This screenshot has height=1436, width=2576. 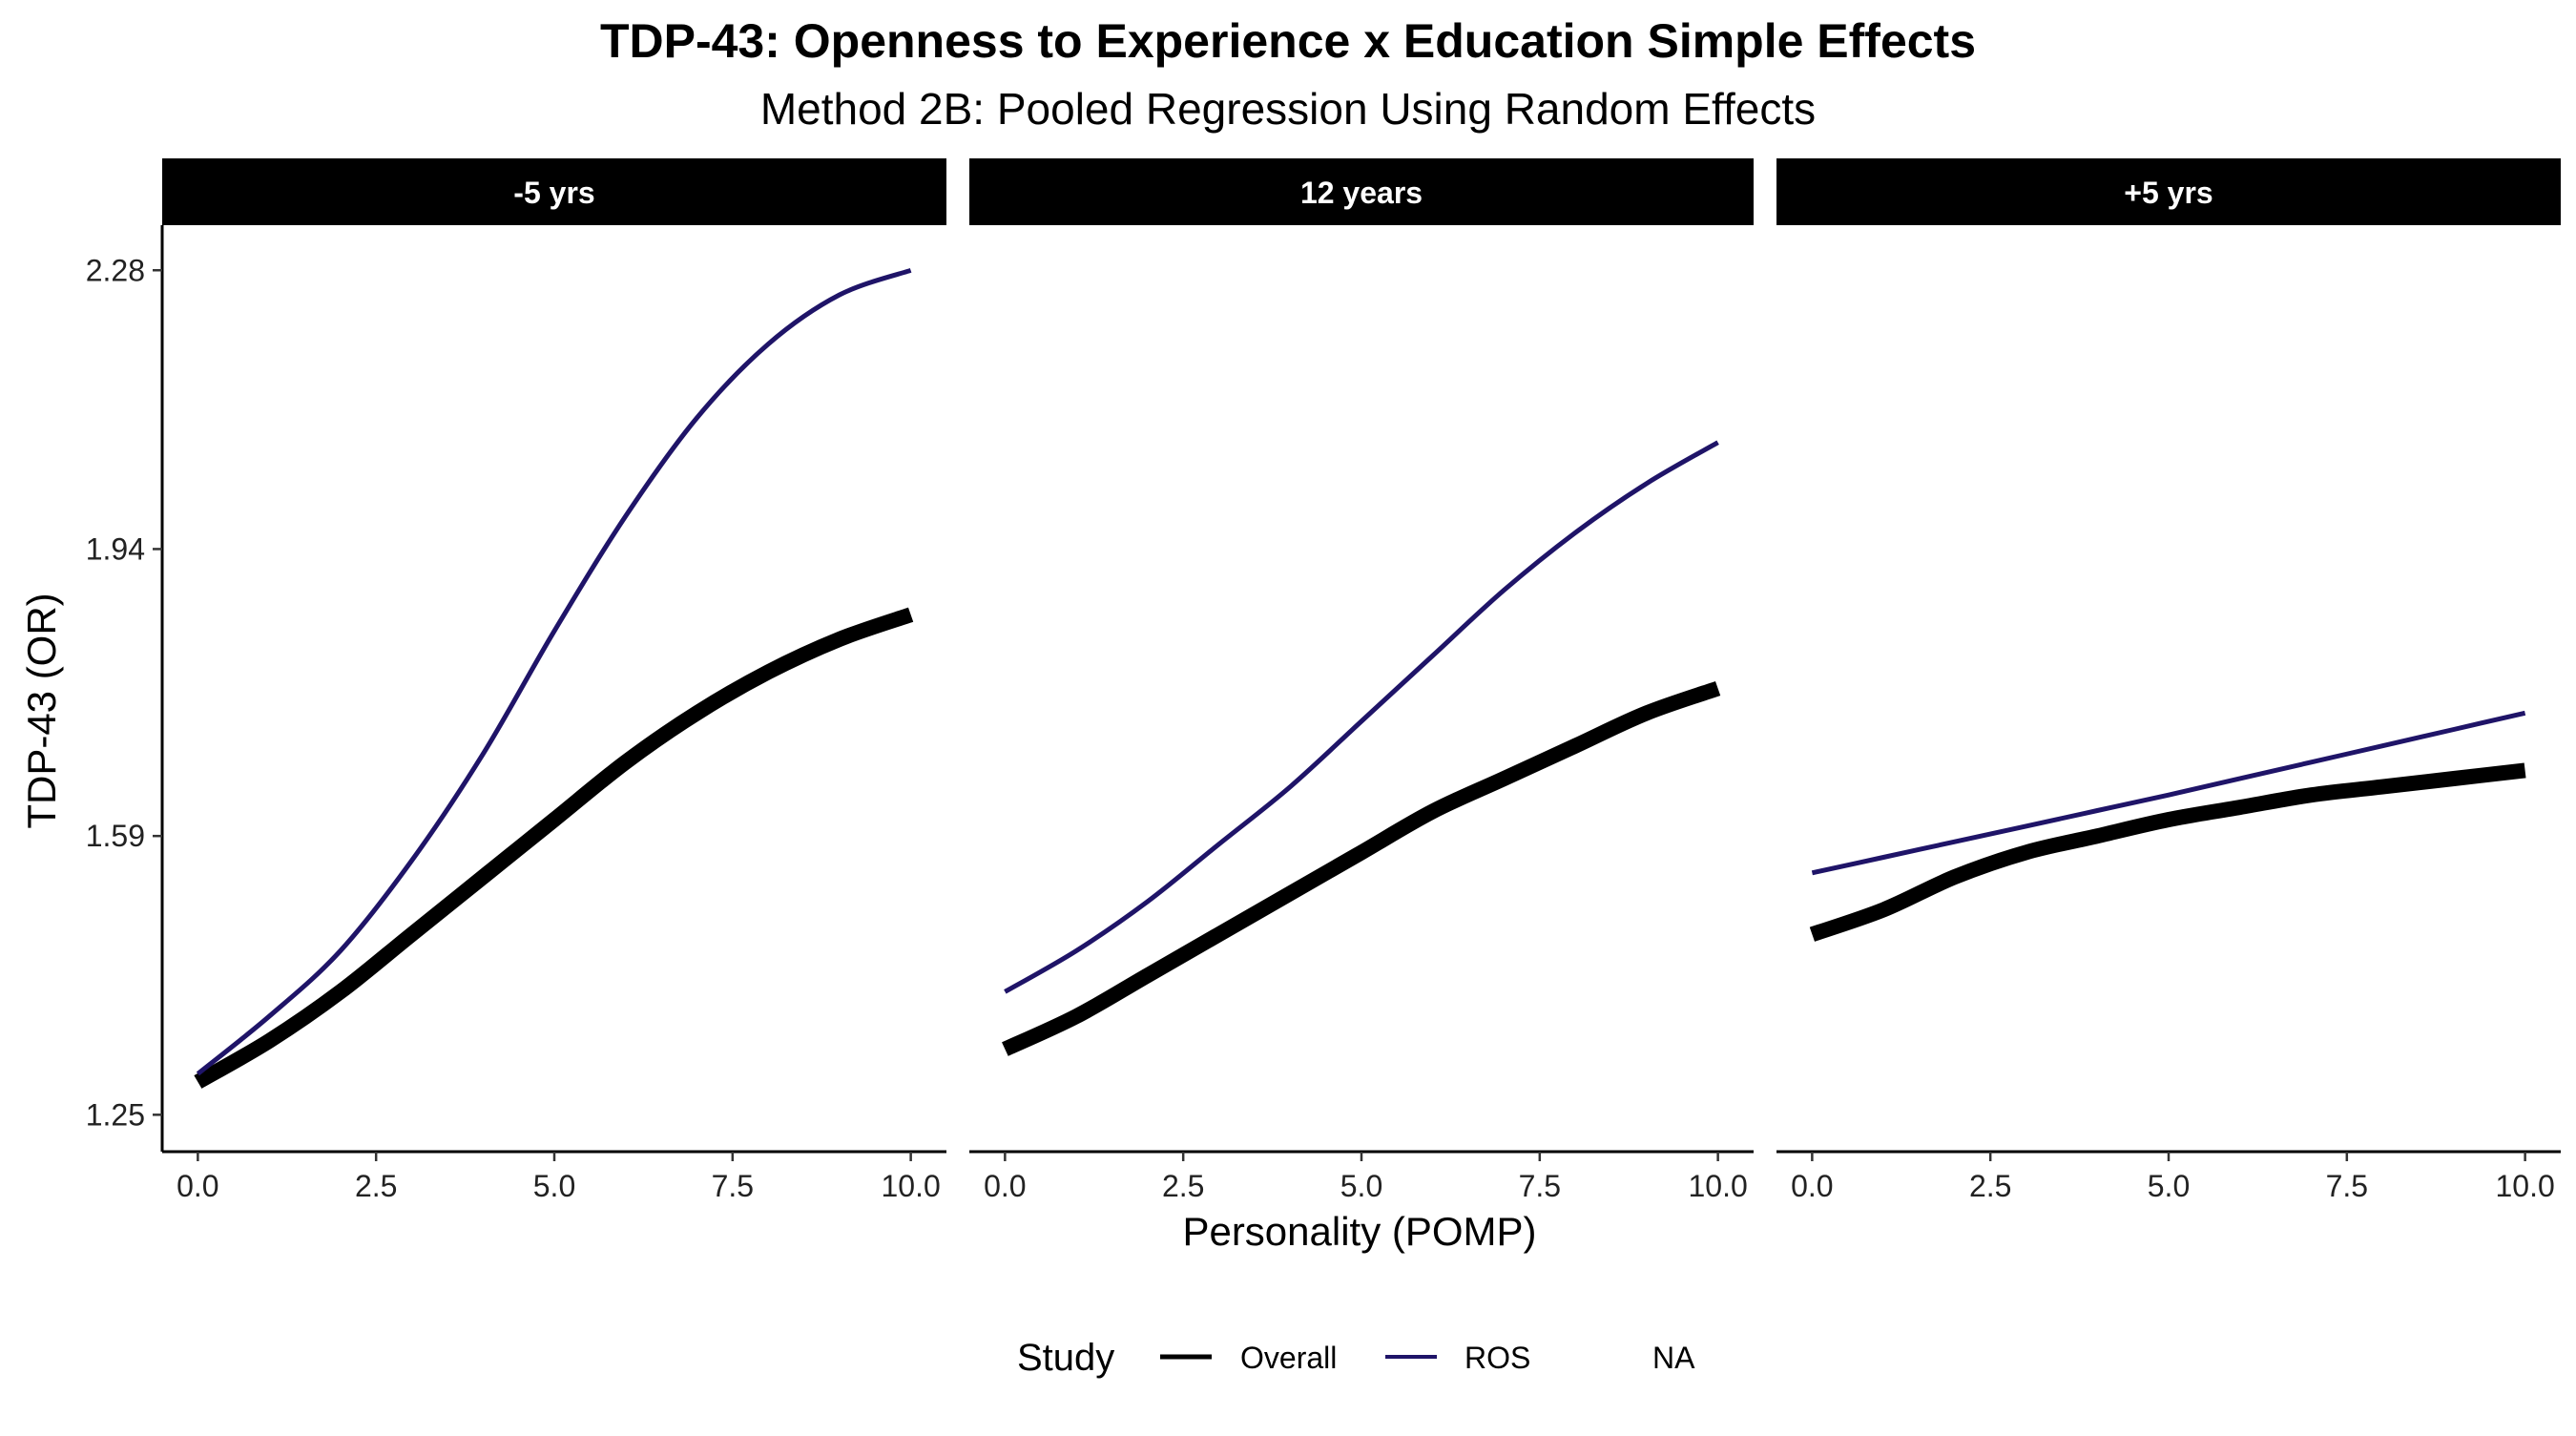 I want to click on legend-label-na: NA, so click(x=1673, y=1358).